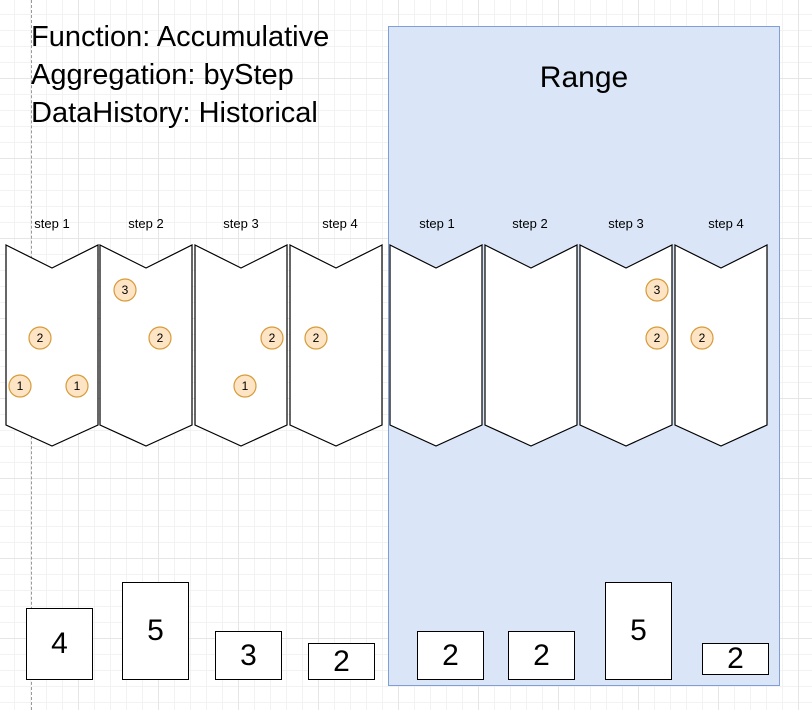  I want to click on history-line: DataHistory: Historical, so click(174, 113).